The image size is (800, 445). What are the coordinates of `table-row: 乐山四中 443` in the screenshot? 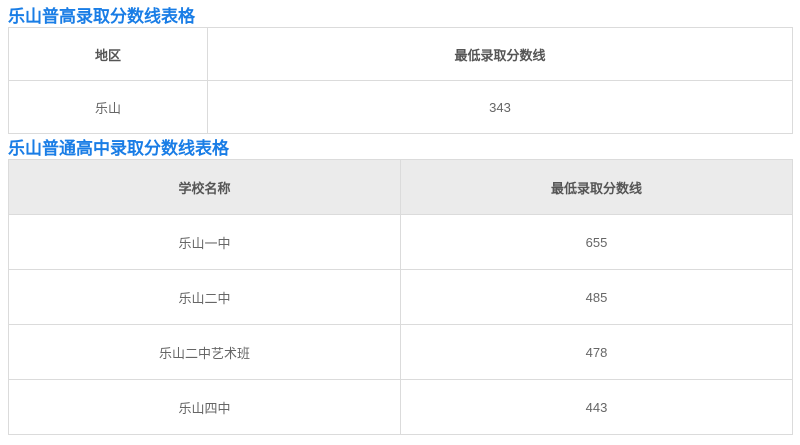 It's located at (400, 407).